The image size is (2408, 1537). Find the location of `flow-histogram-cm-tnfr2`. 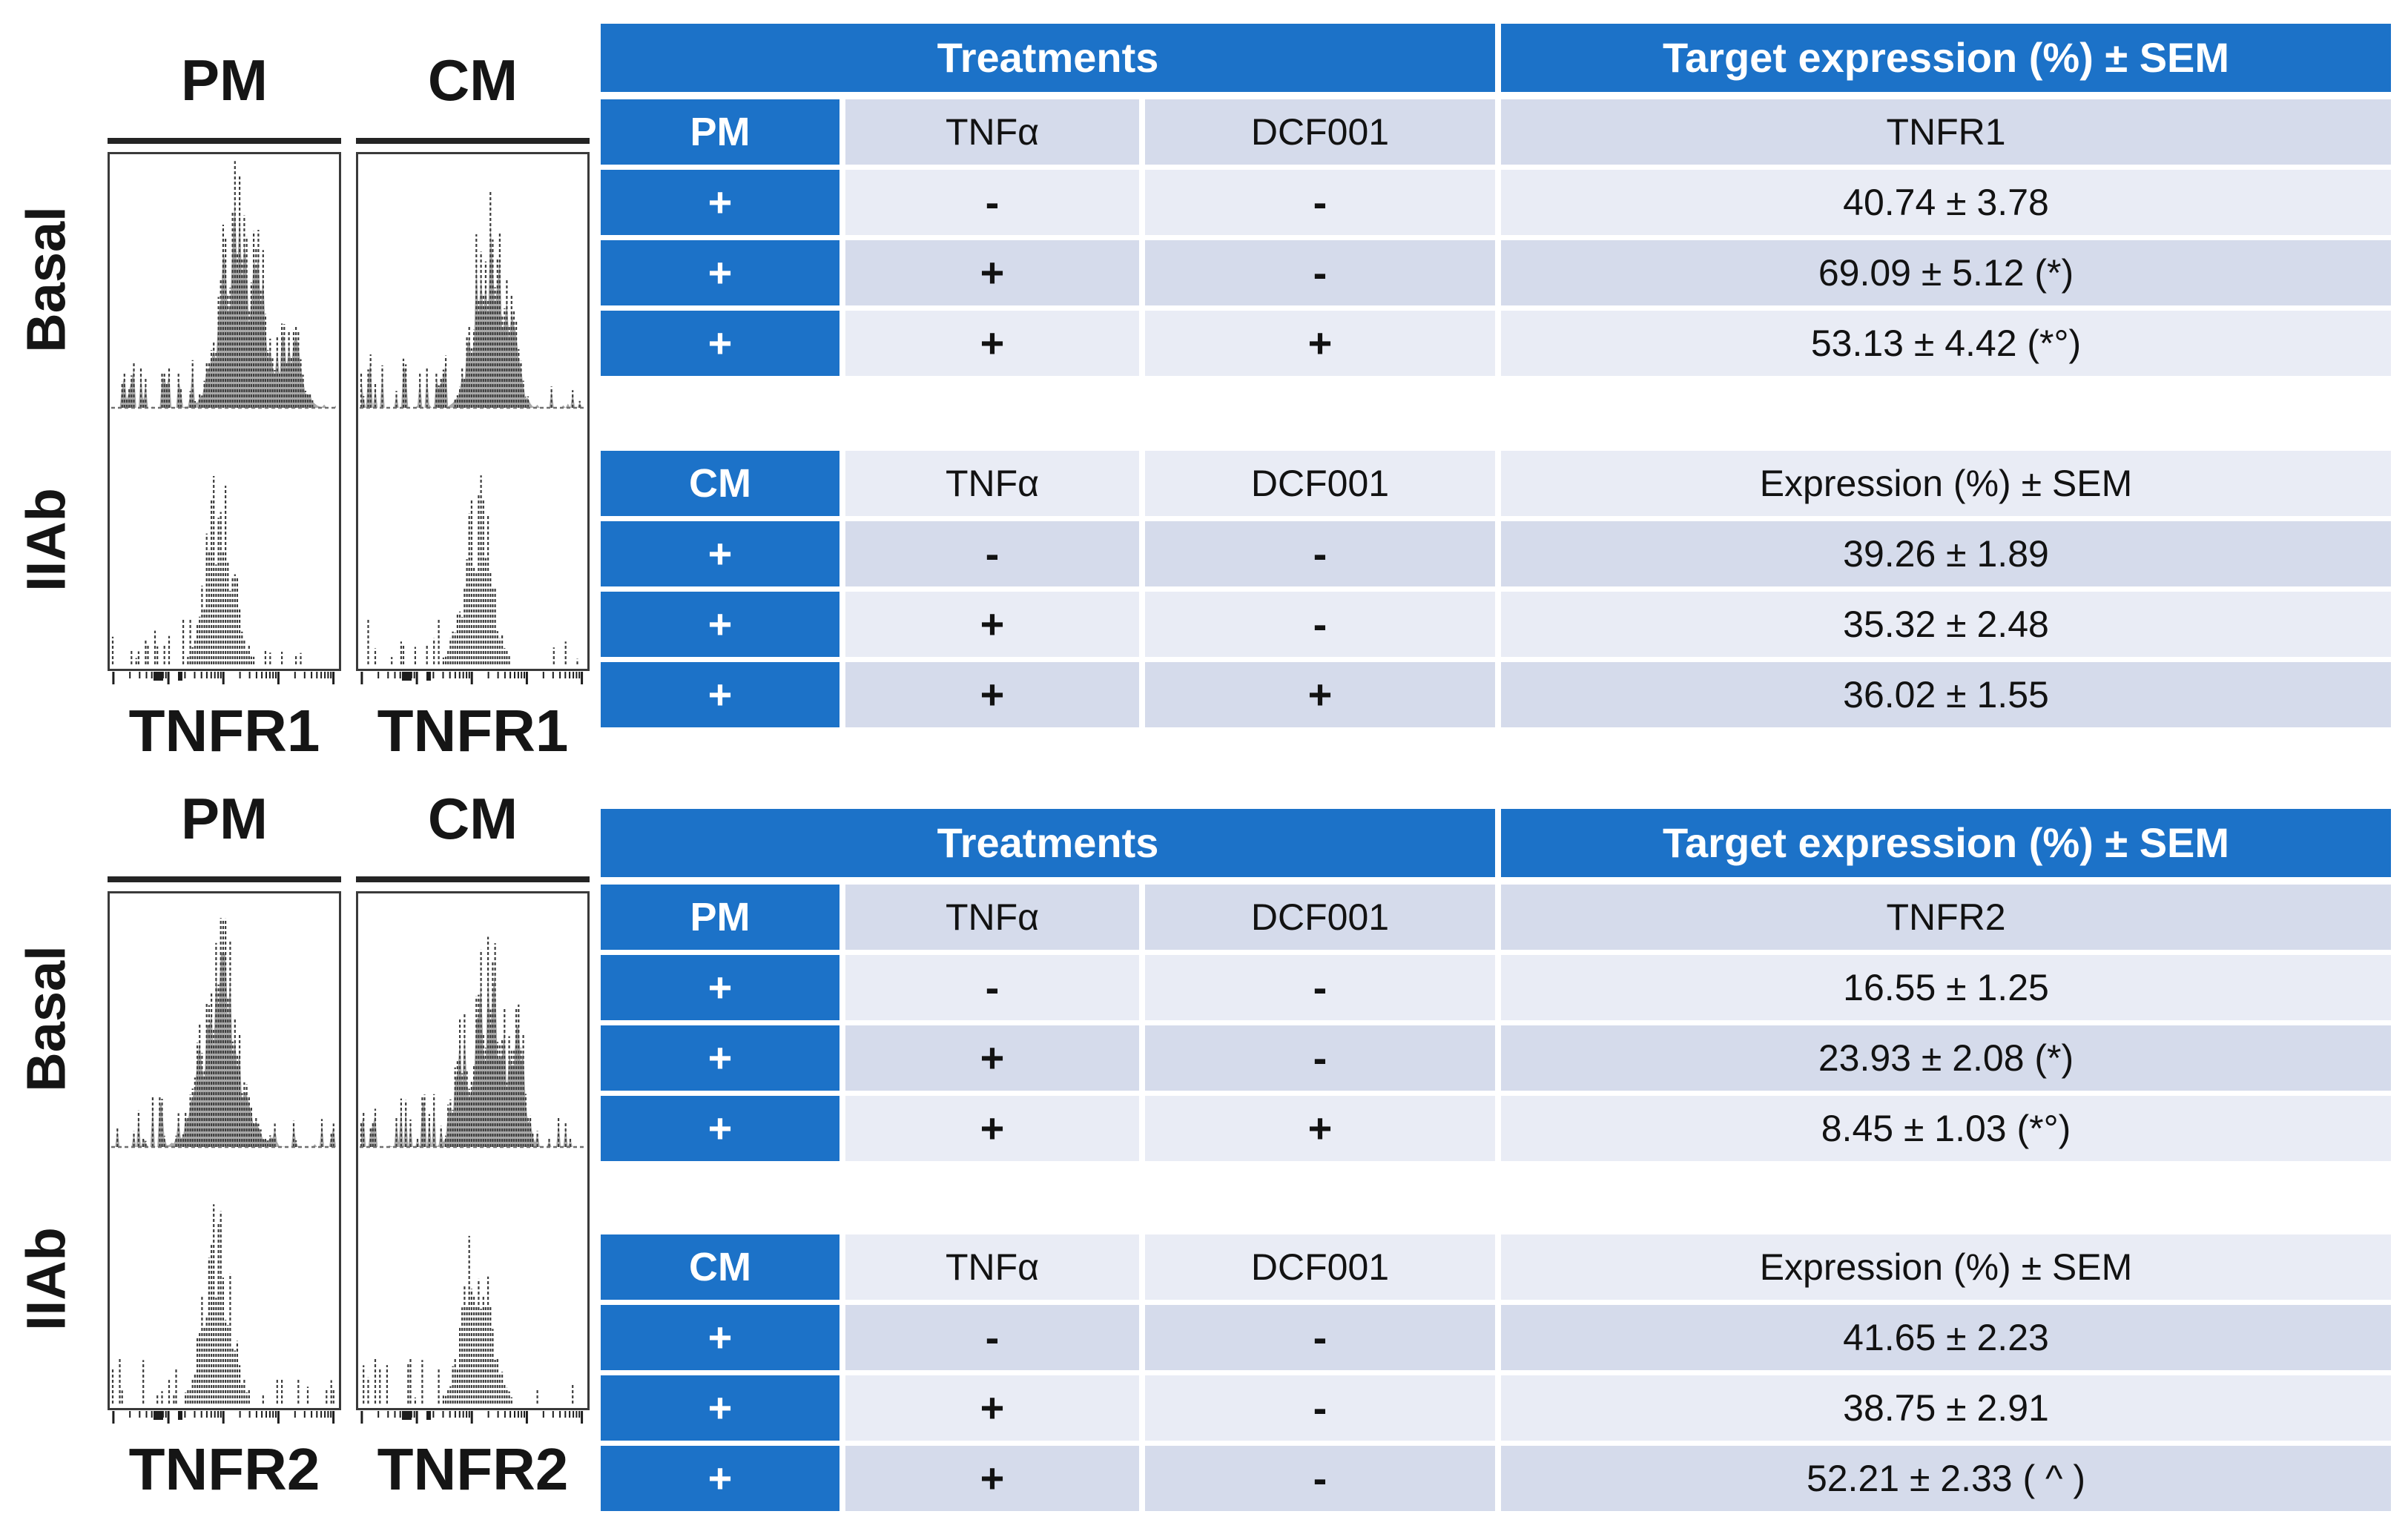

flow-histogram-cm-tnfr2 is located at coordinates (473, 1170).